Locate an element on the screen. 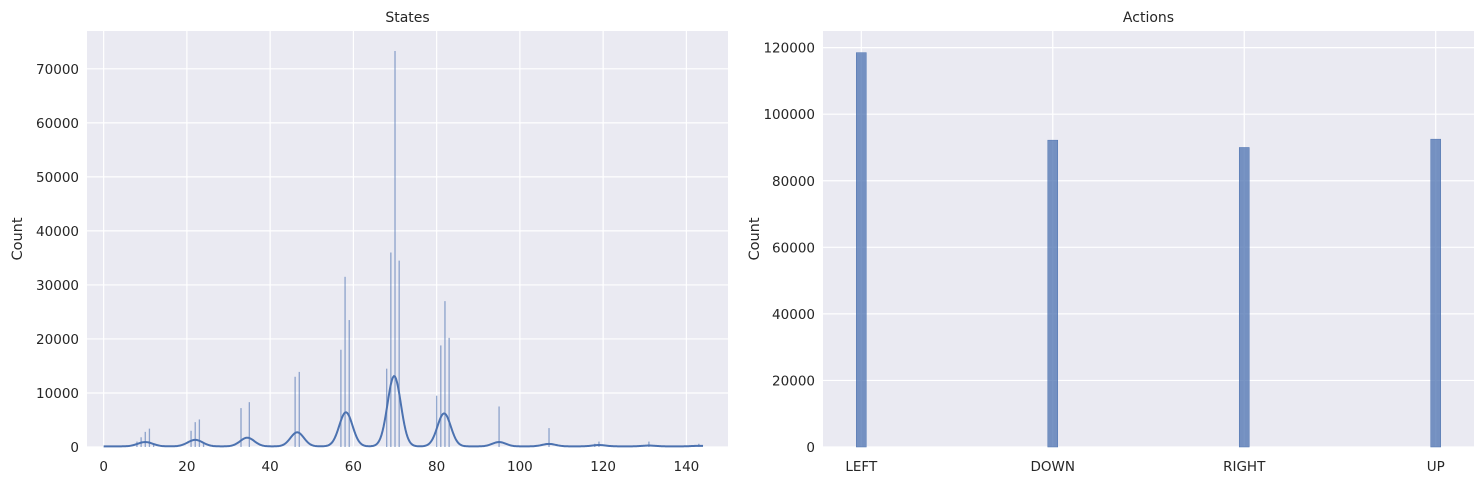  actions-y-tick-label: 40000 is located at coordinates (793, 315).